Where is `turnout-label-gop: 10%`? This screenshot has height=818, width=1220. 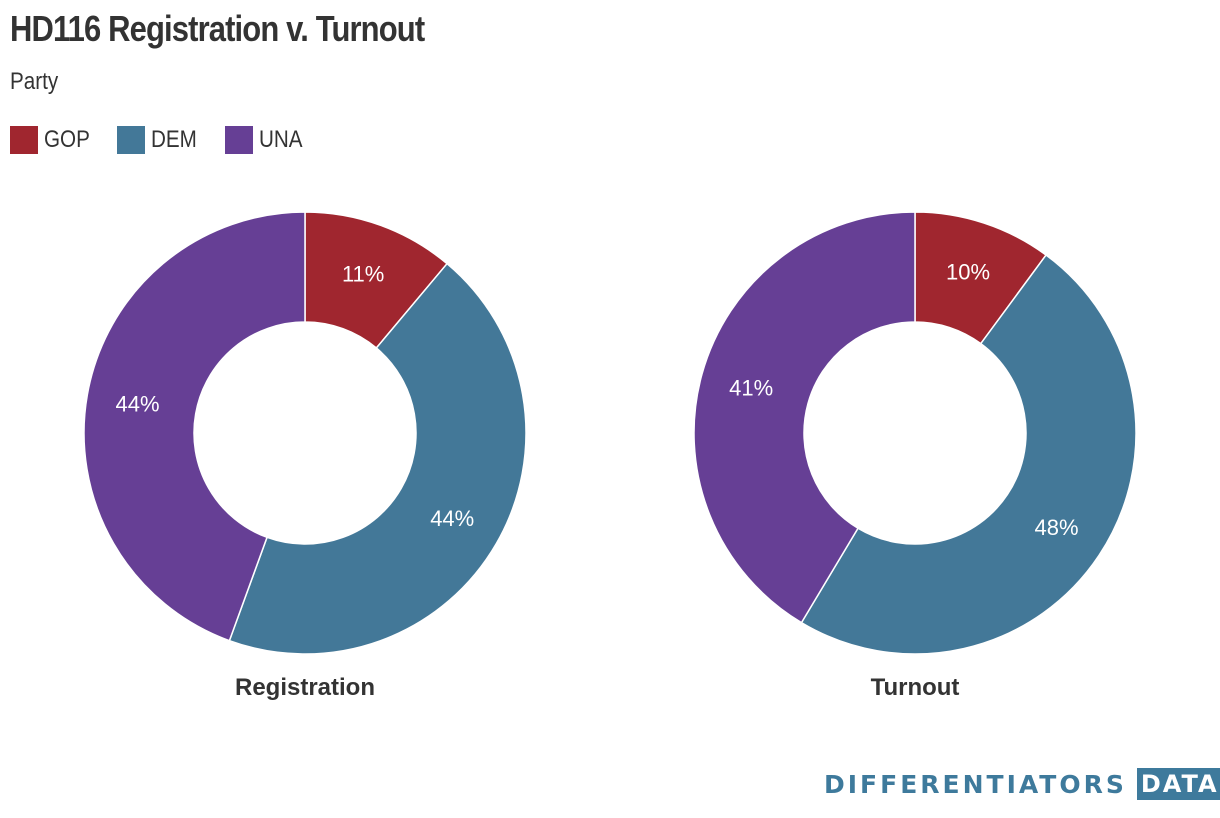
turnout-label-gop: 10% is located at coordinates (968, 271).